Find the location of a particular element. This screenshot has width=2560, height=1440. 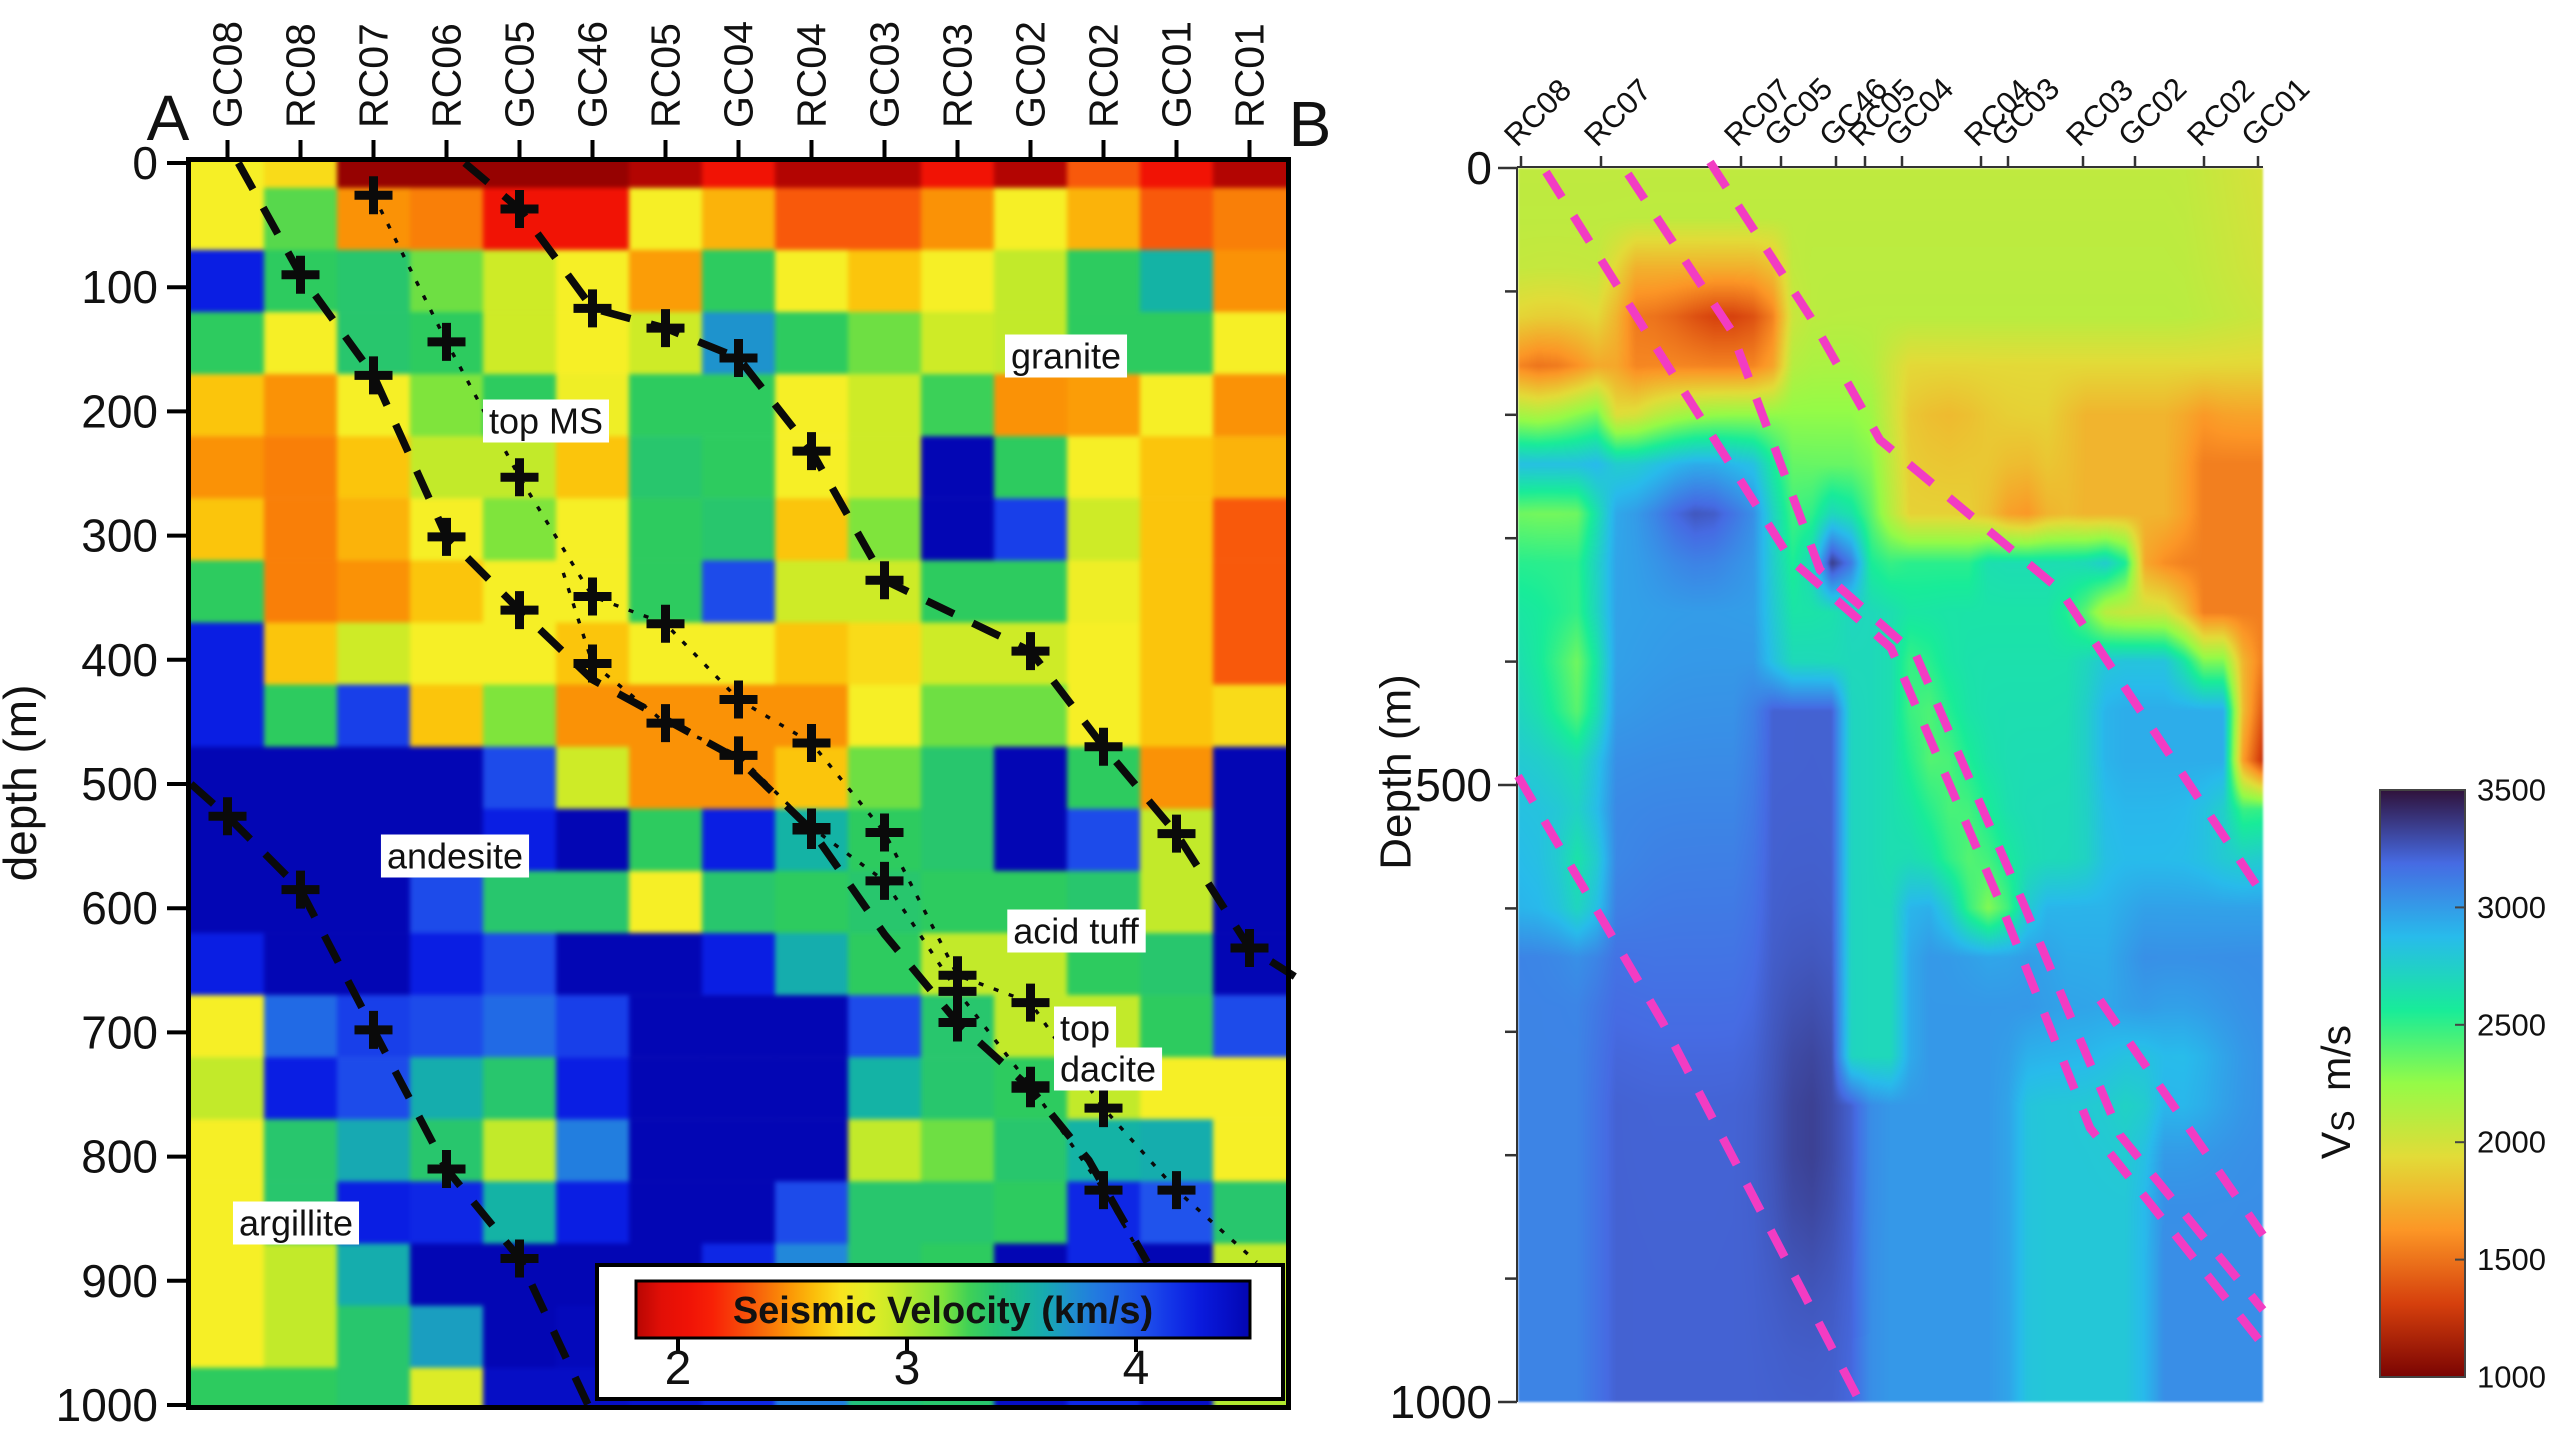

left-borehole-label: RC02 is located at coordinates (1104, 75).